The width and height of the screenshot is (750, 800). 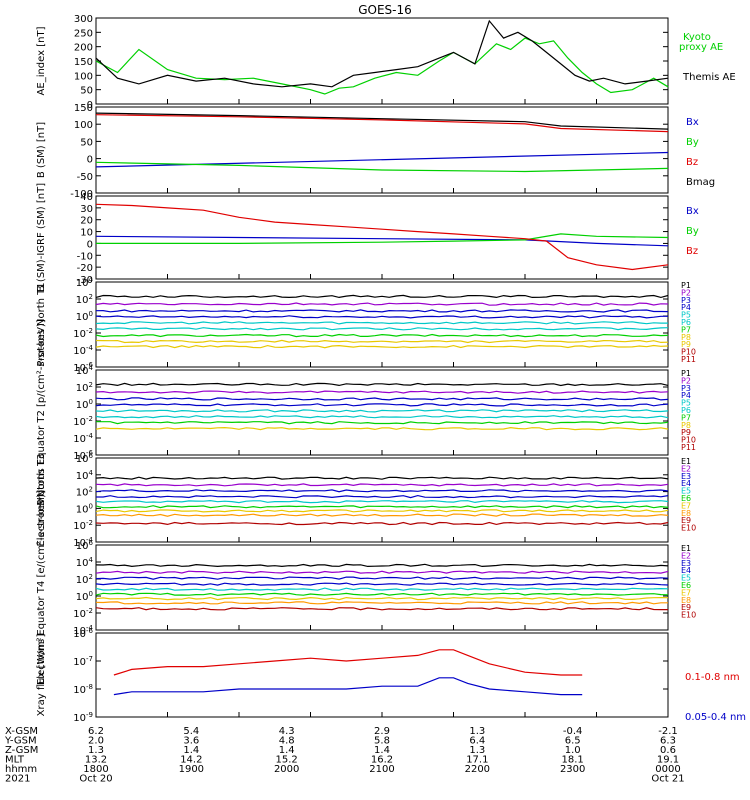 I want to click on ytick-label-ae: 150, so click(x=83, y=62).